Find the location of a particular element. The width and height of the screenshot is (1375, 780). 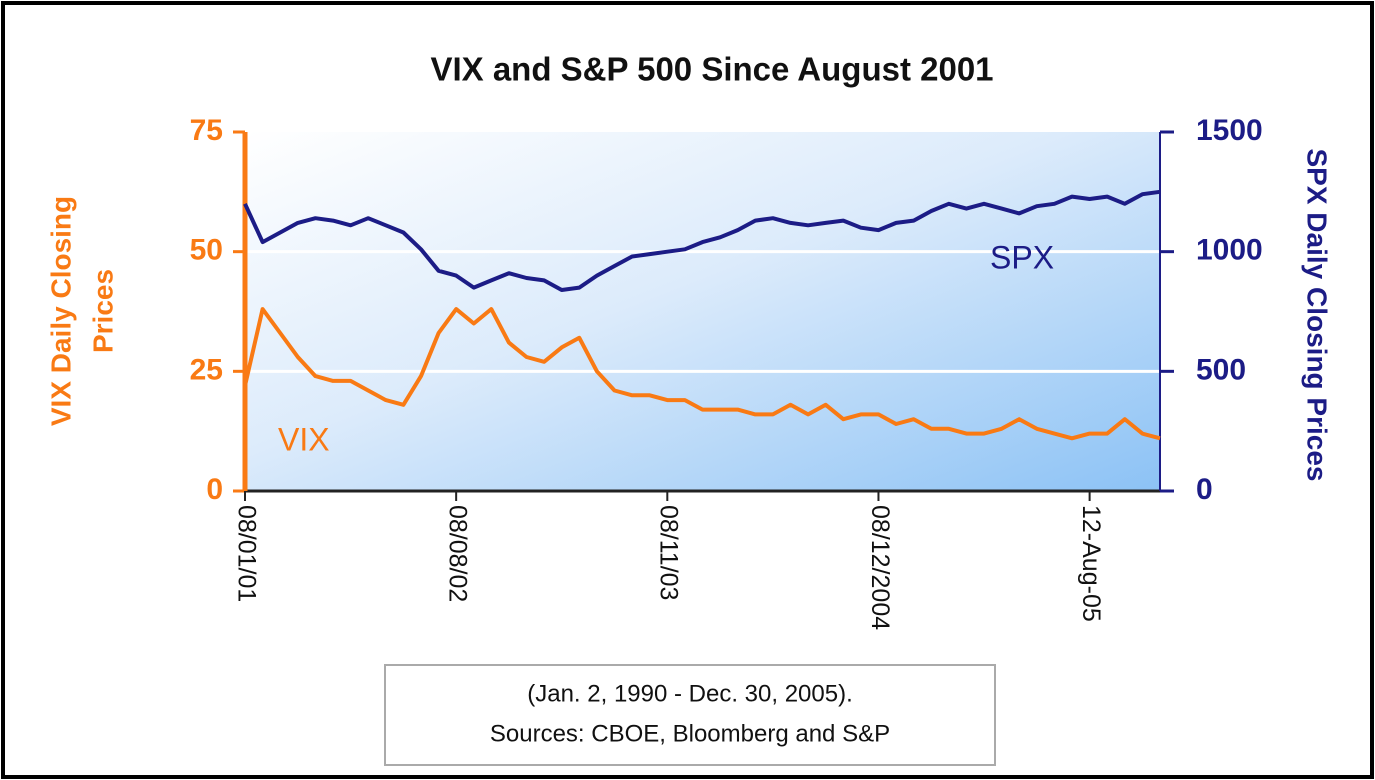

annotation: SPX is located at coordinates (1022, 257).